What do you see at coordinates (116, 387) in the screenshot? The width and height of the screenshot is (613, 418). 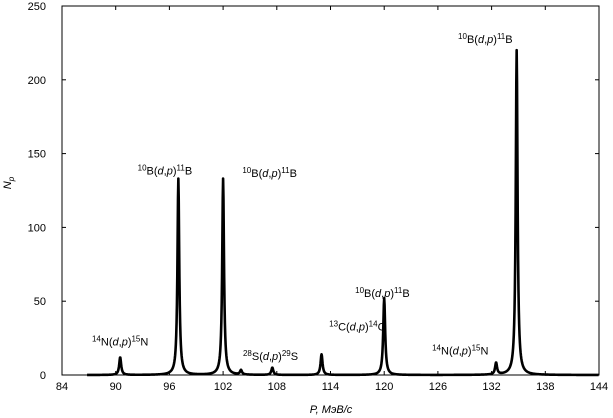 I see `x-tick-label: 90` at bounding box center [116, 387].